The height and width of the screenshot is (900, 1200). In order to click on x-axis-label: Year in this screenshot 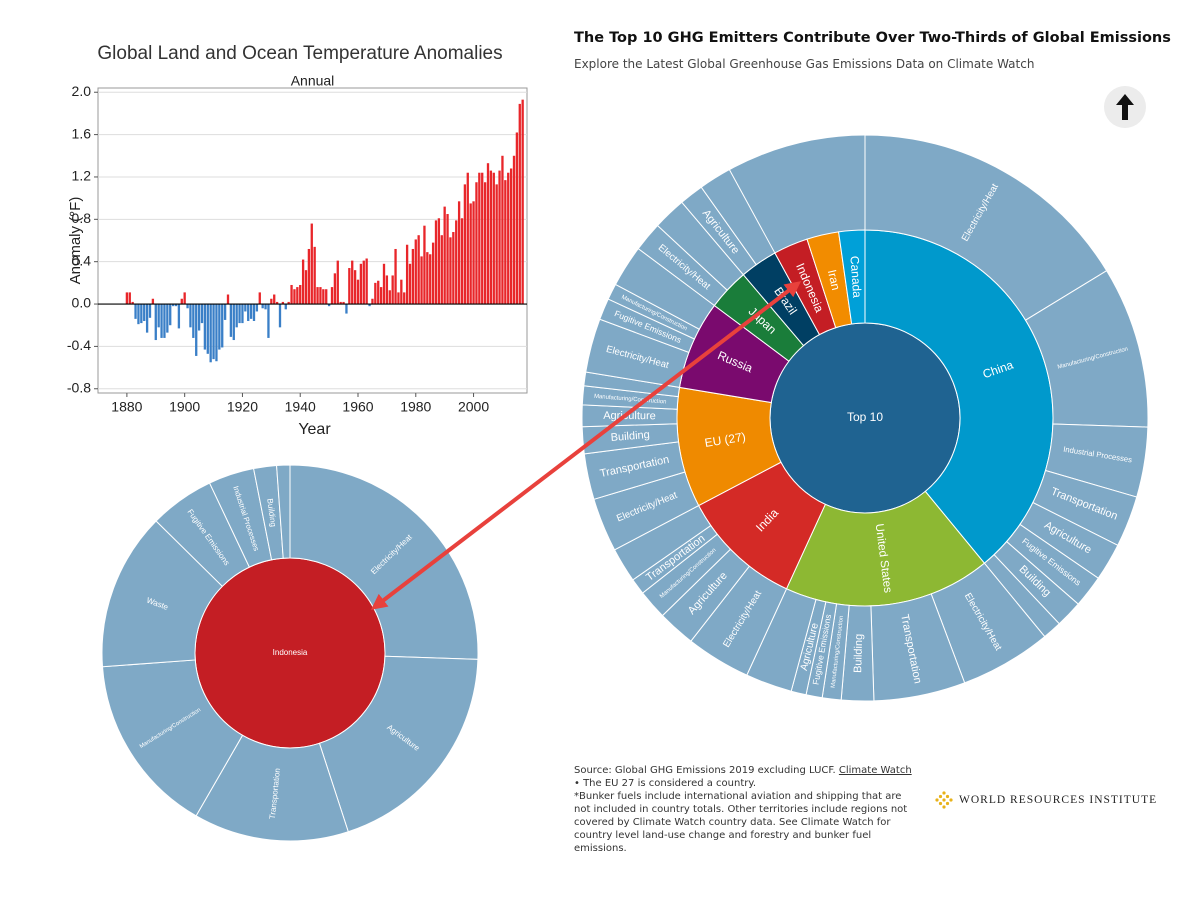, I will do `click(314, 429)`.